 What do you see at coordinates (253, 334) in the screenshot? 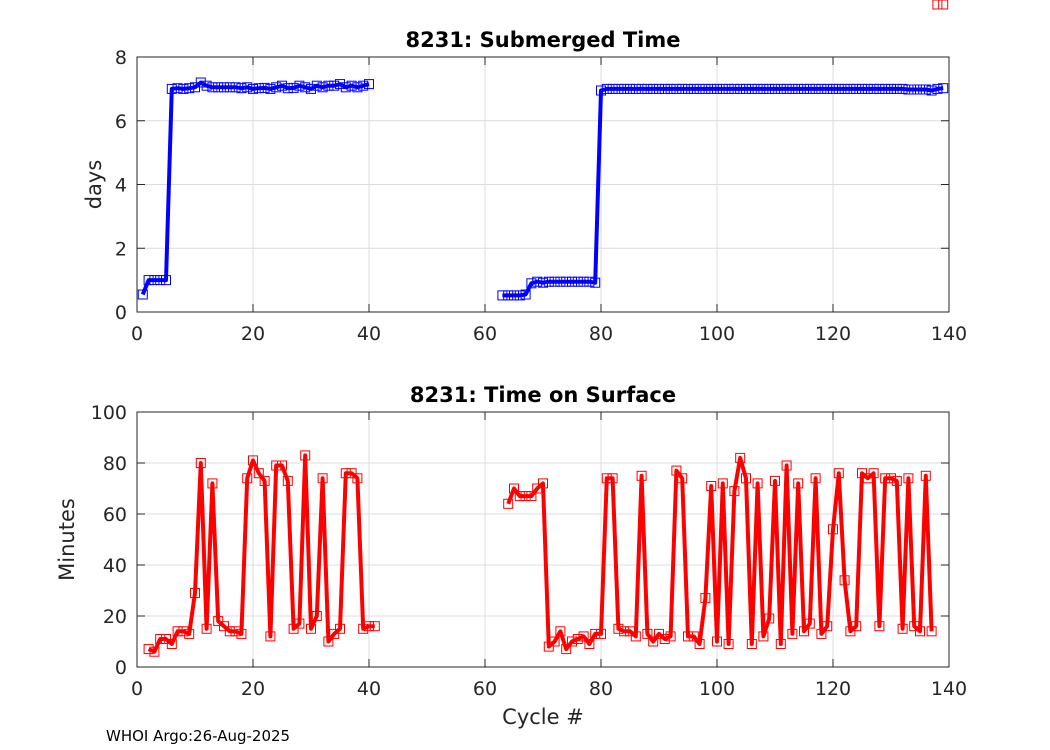
I see `x-tick-label: 20` at bounding box center [253, 334].